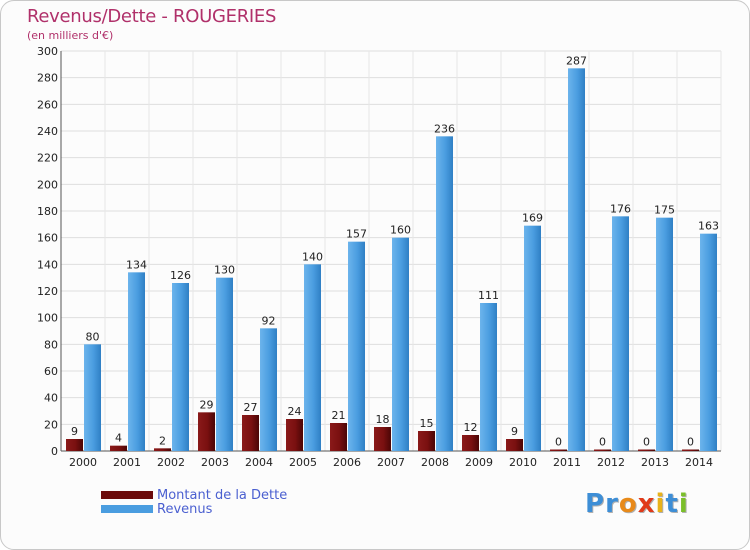 This screenshot has height=550, width=750. I want to click on bar-dette-2011, so click(558, 450).